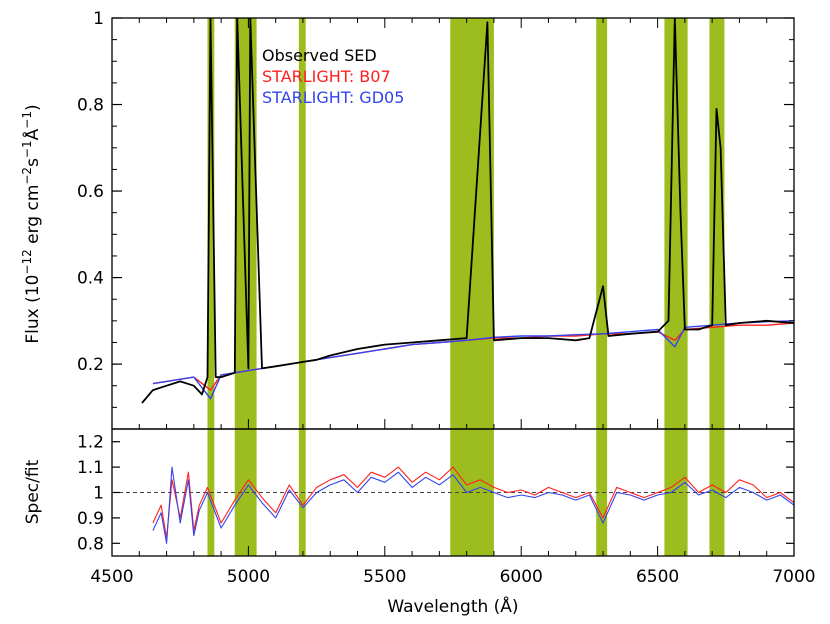  Describe the element at coordinates (98, 494) in the screenshot. I see `y-tick-label-bottom: 1` at that location.